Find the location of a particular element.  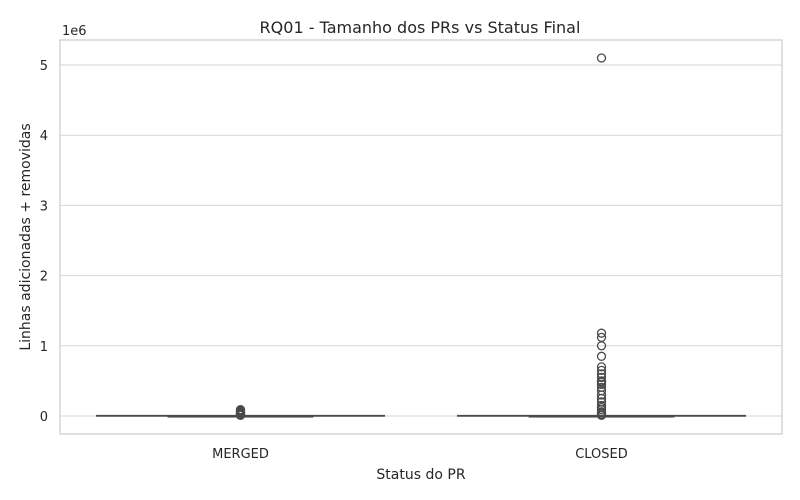

y-tick-label: 0 is located at coordinates (44, 417).